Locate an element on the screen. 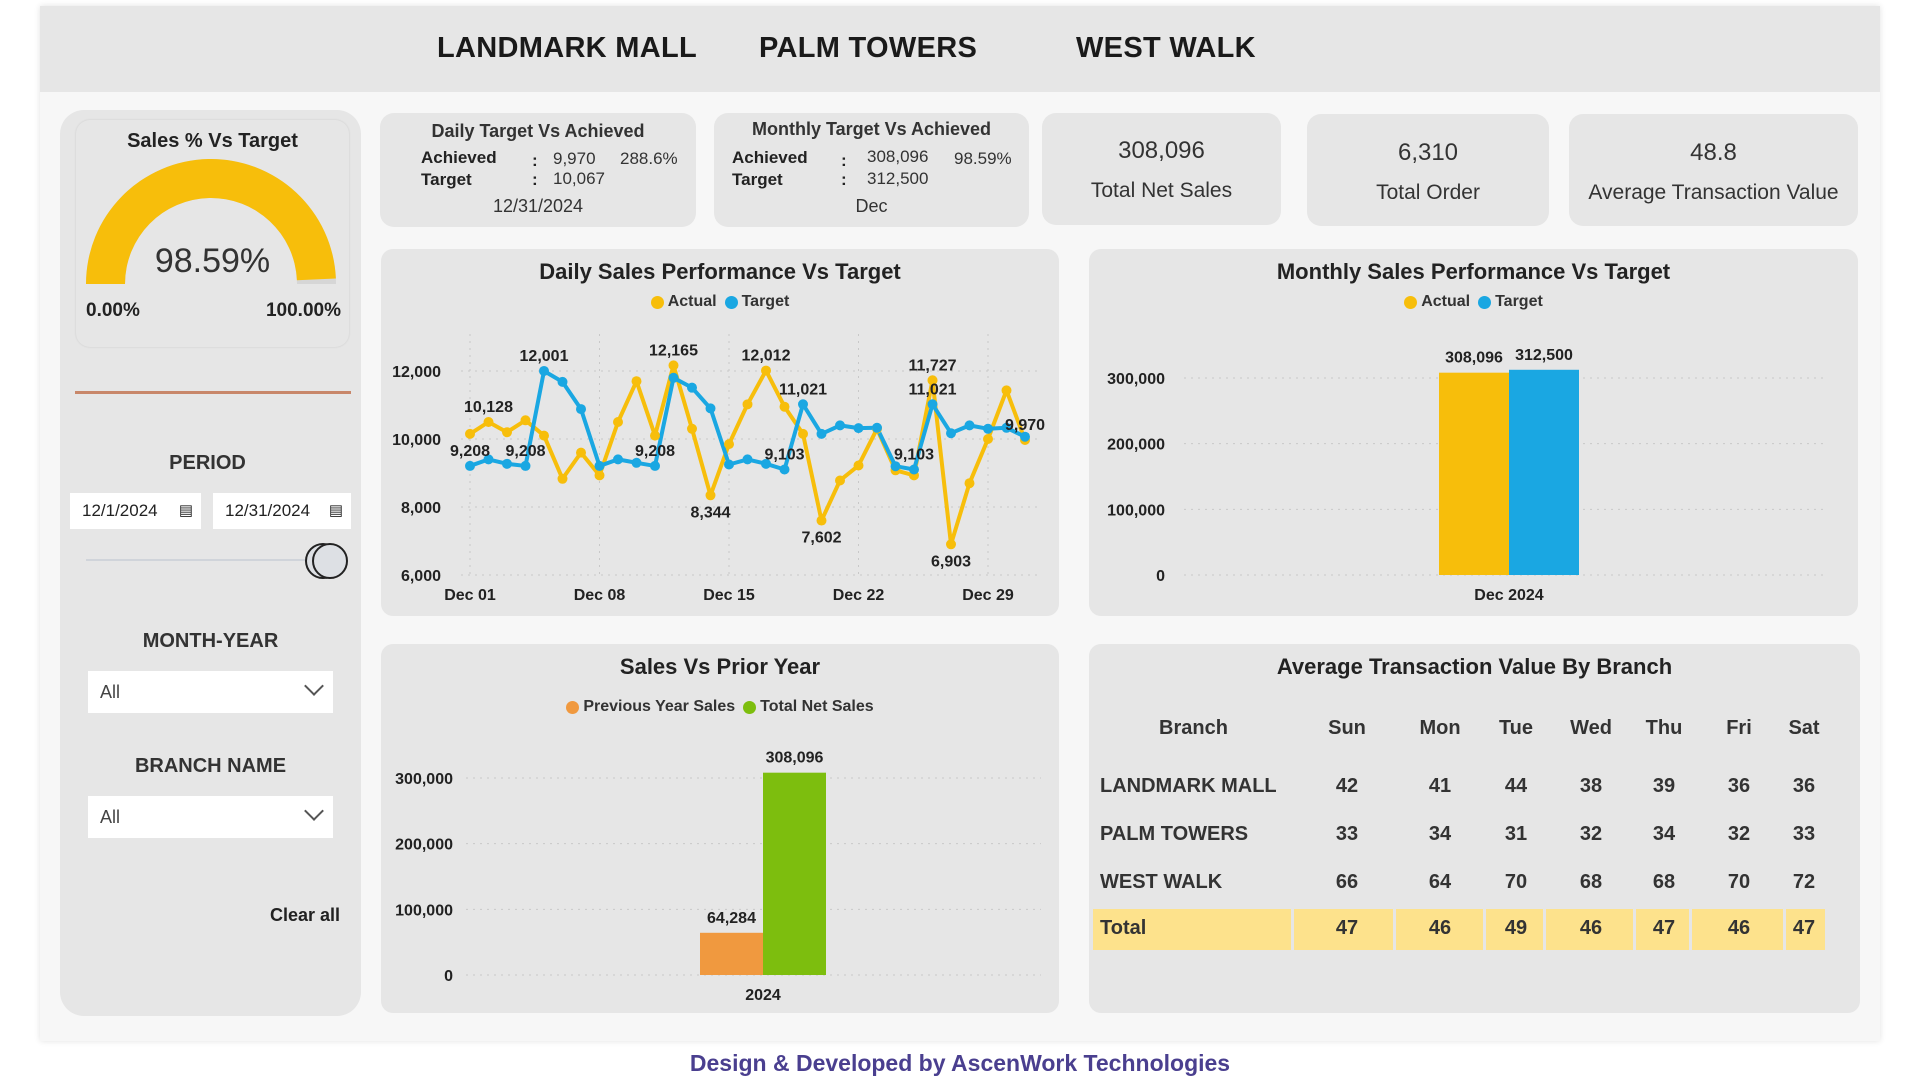 This screenshot has width=1920, height=1080. kpi-average-transaction-value: 48.8 Average Transaction Value is located at coordinates (1713, 170).